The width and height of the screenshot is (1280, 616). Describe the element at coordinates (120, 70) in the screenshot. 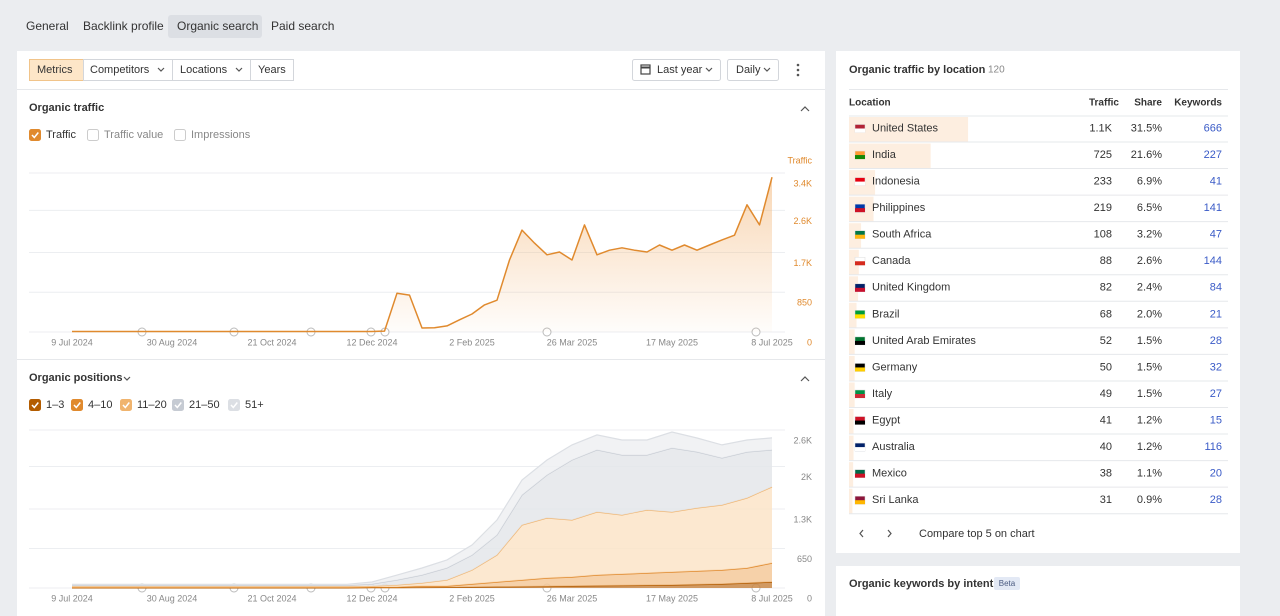

I see `button: Competitors` at that location.